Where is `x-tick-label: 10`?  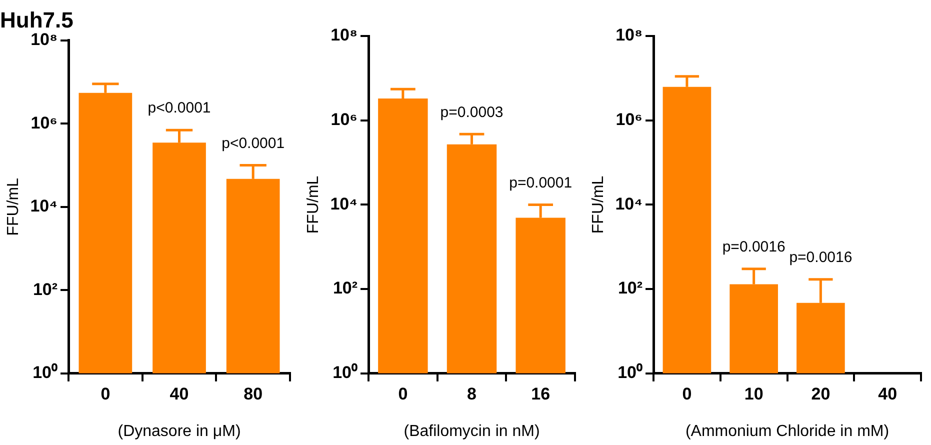
x-tick-label: 10 is located at coordinates (754, 394).